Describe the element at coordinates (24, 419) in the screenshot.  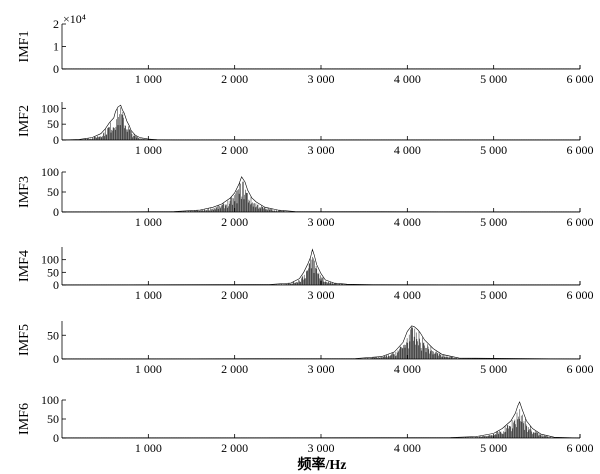
I see `panel-ylabel: IMF6` at that location.